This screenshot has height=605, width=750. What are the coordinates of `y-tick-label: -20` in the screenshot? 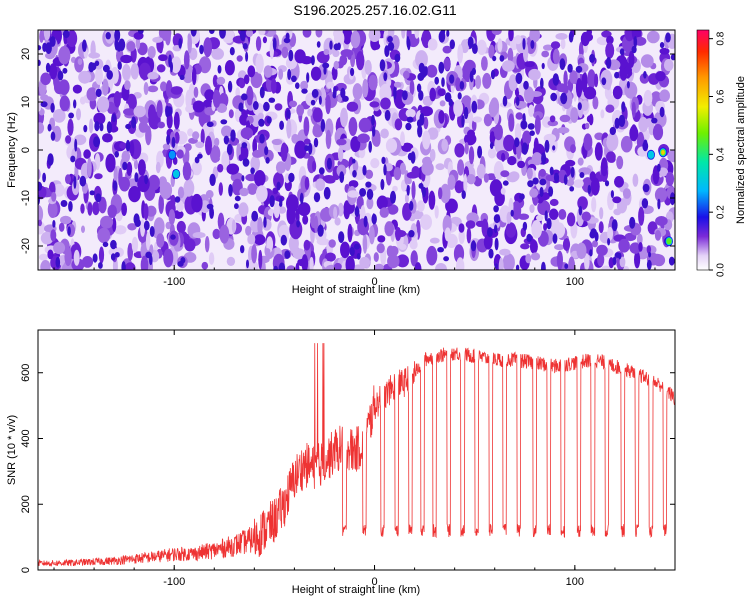 It's located at (26, 246).